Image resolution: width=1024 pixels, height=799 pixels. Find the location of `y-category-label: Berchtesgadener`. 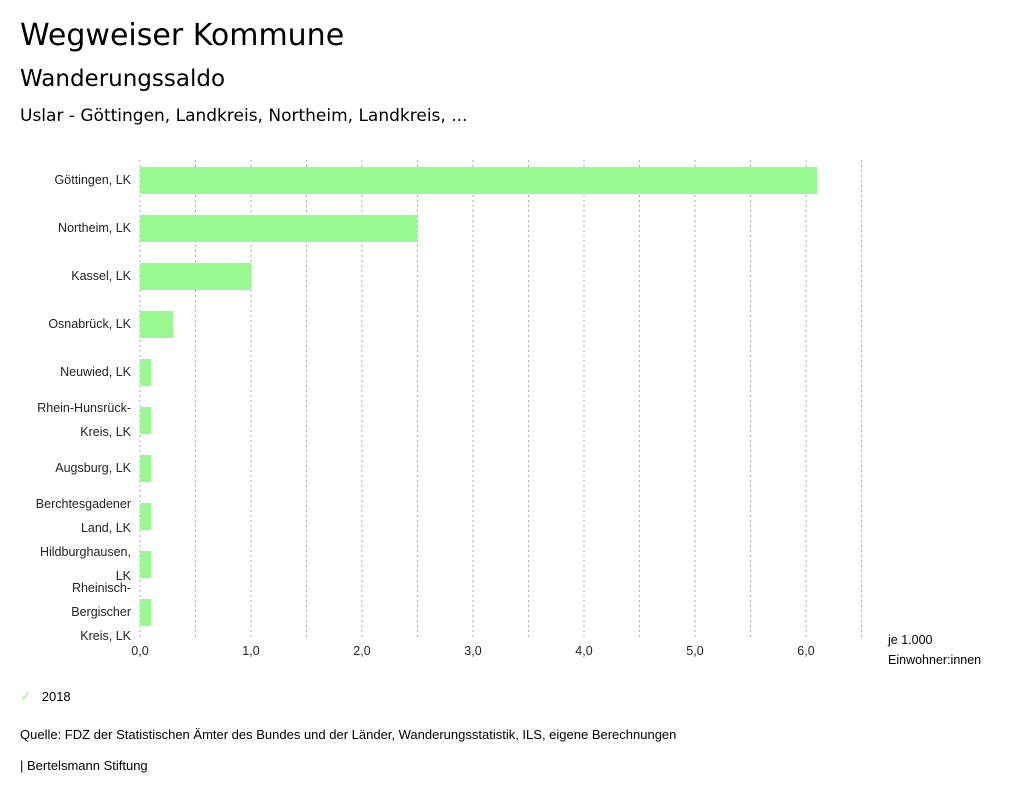

y-category-label: Berchtesgadener is located at coordinates (83, 504).